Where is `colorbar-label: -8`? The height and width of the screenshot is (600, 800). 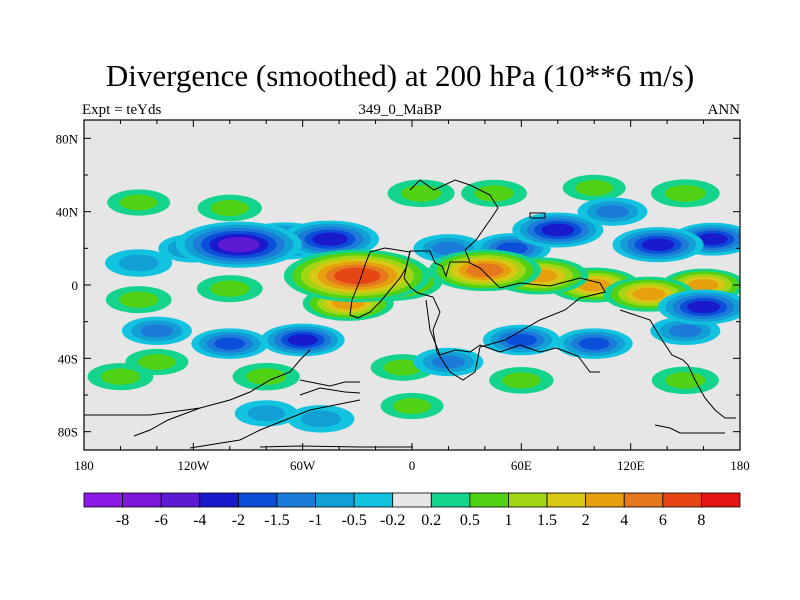
colorbar-label: -8 is located at coordinates (122, 520).